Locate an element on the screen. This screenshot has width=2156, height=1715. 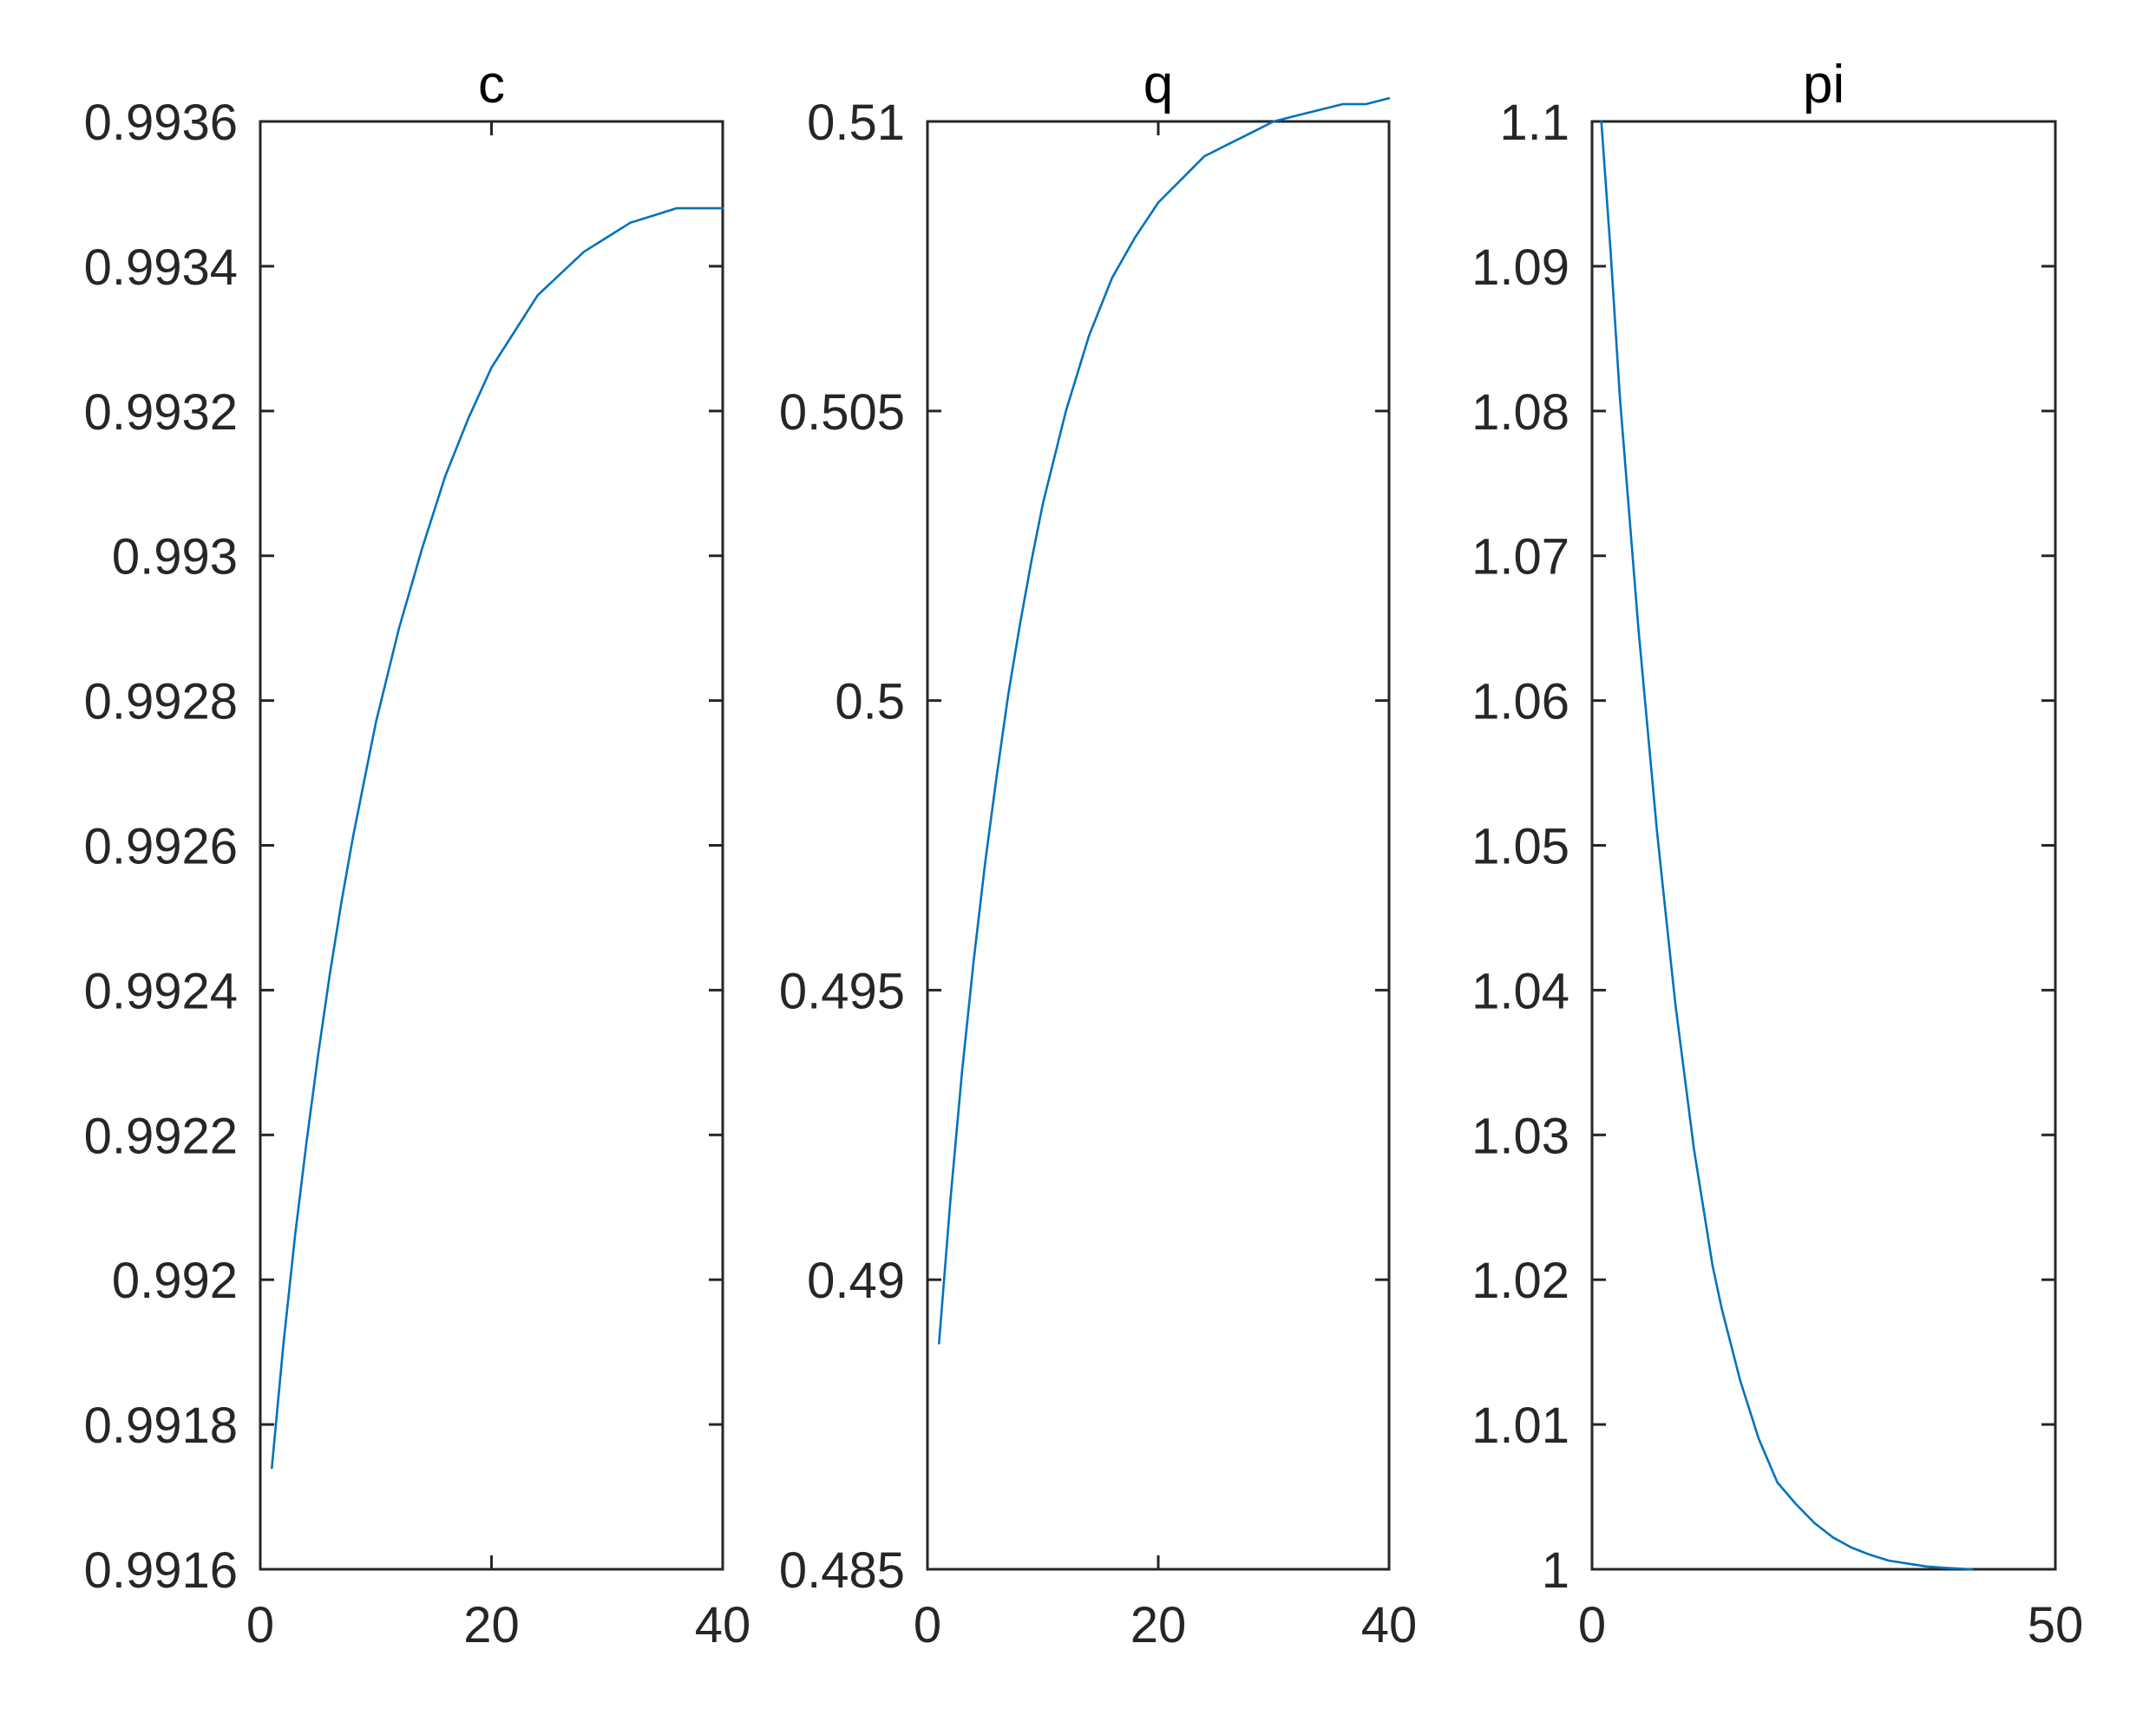
panel-title: pi is located at coordinates (1824, 85).